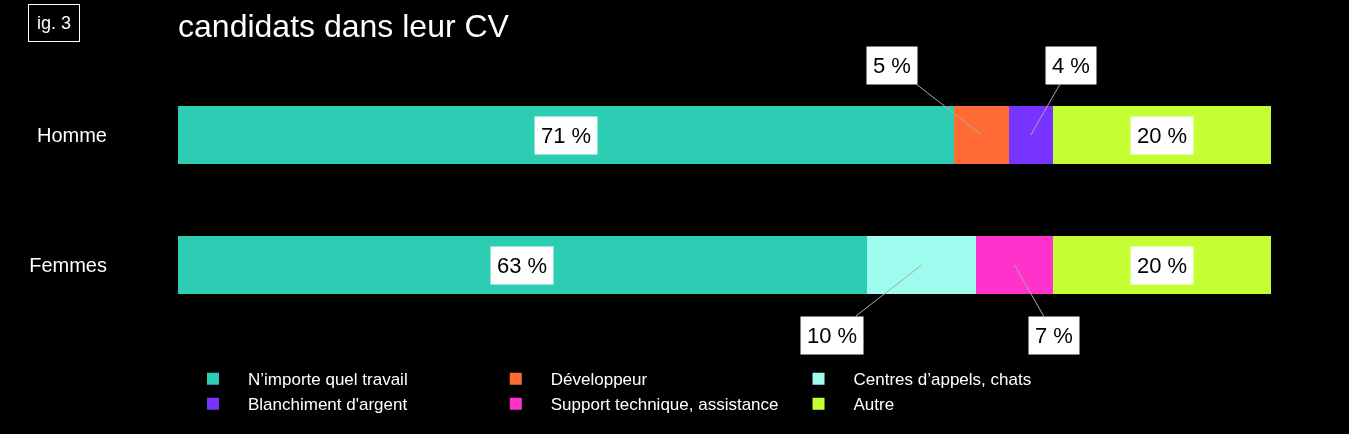  Describe the element at coordinates (328, 405) in the screenshot. I see `legend-label: Blanchiment d'argent` at that location.